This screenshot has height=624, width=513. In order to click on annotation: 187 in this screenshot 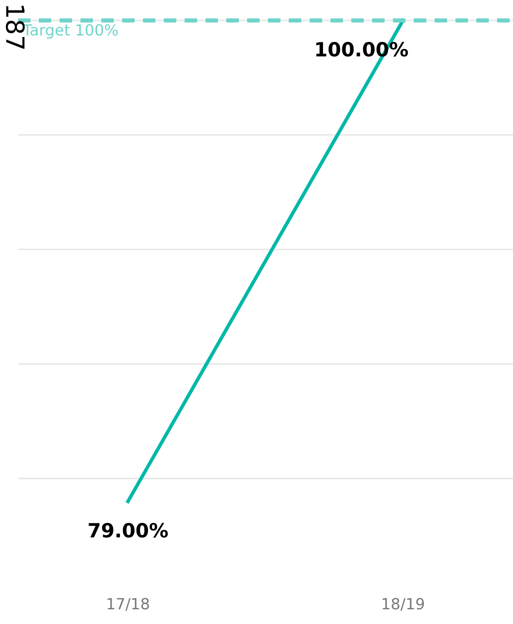, I will do `click(15, 27)`.